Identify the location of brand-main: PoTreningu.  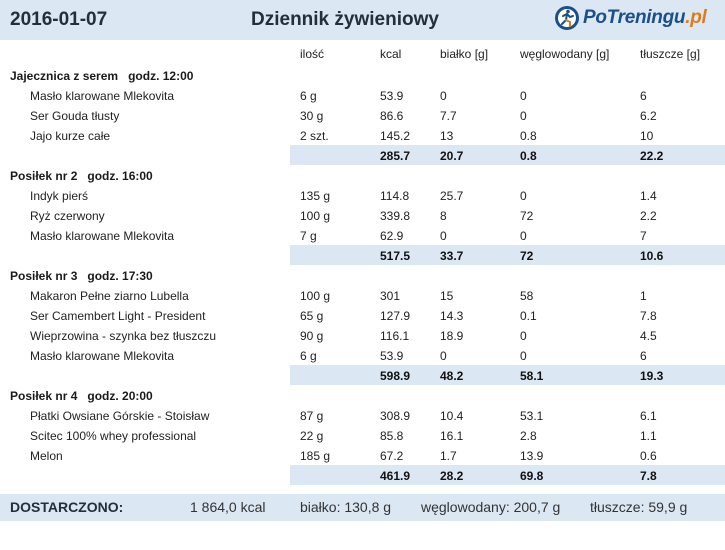
(634, 17).